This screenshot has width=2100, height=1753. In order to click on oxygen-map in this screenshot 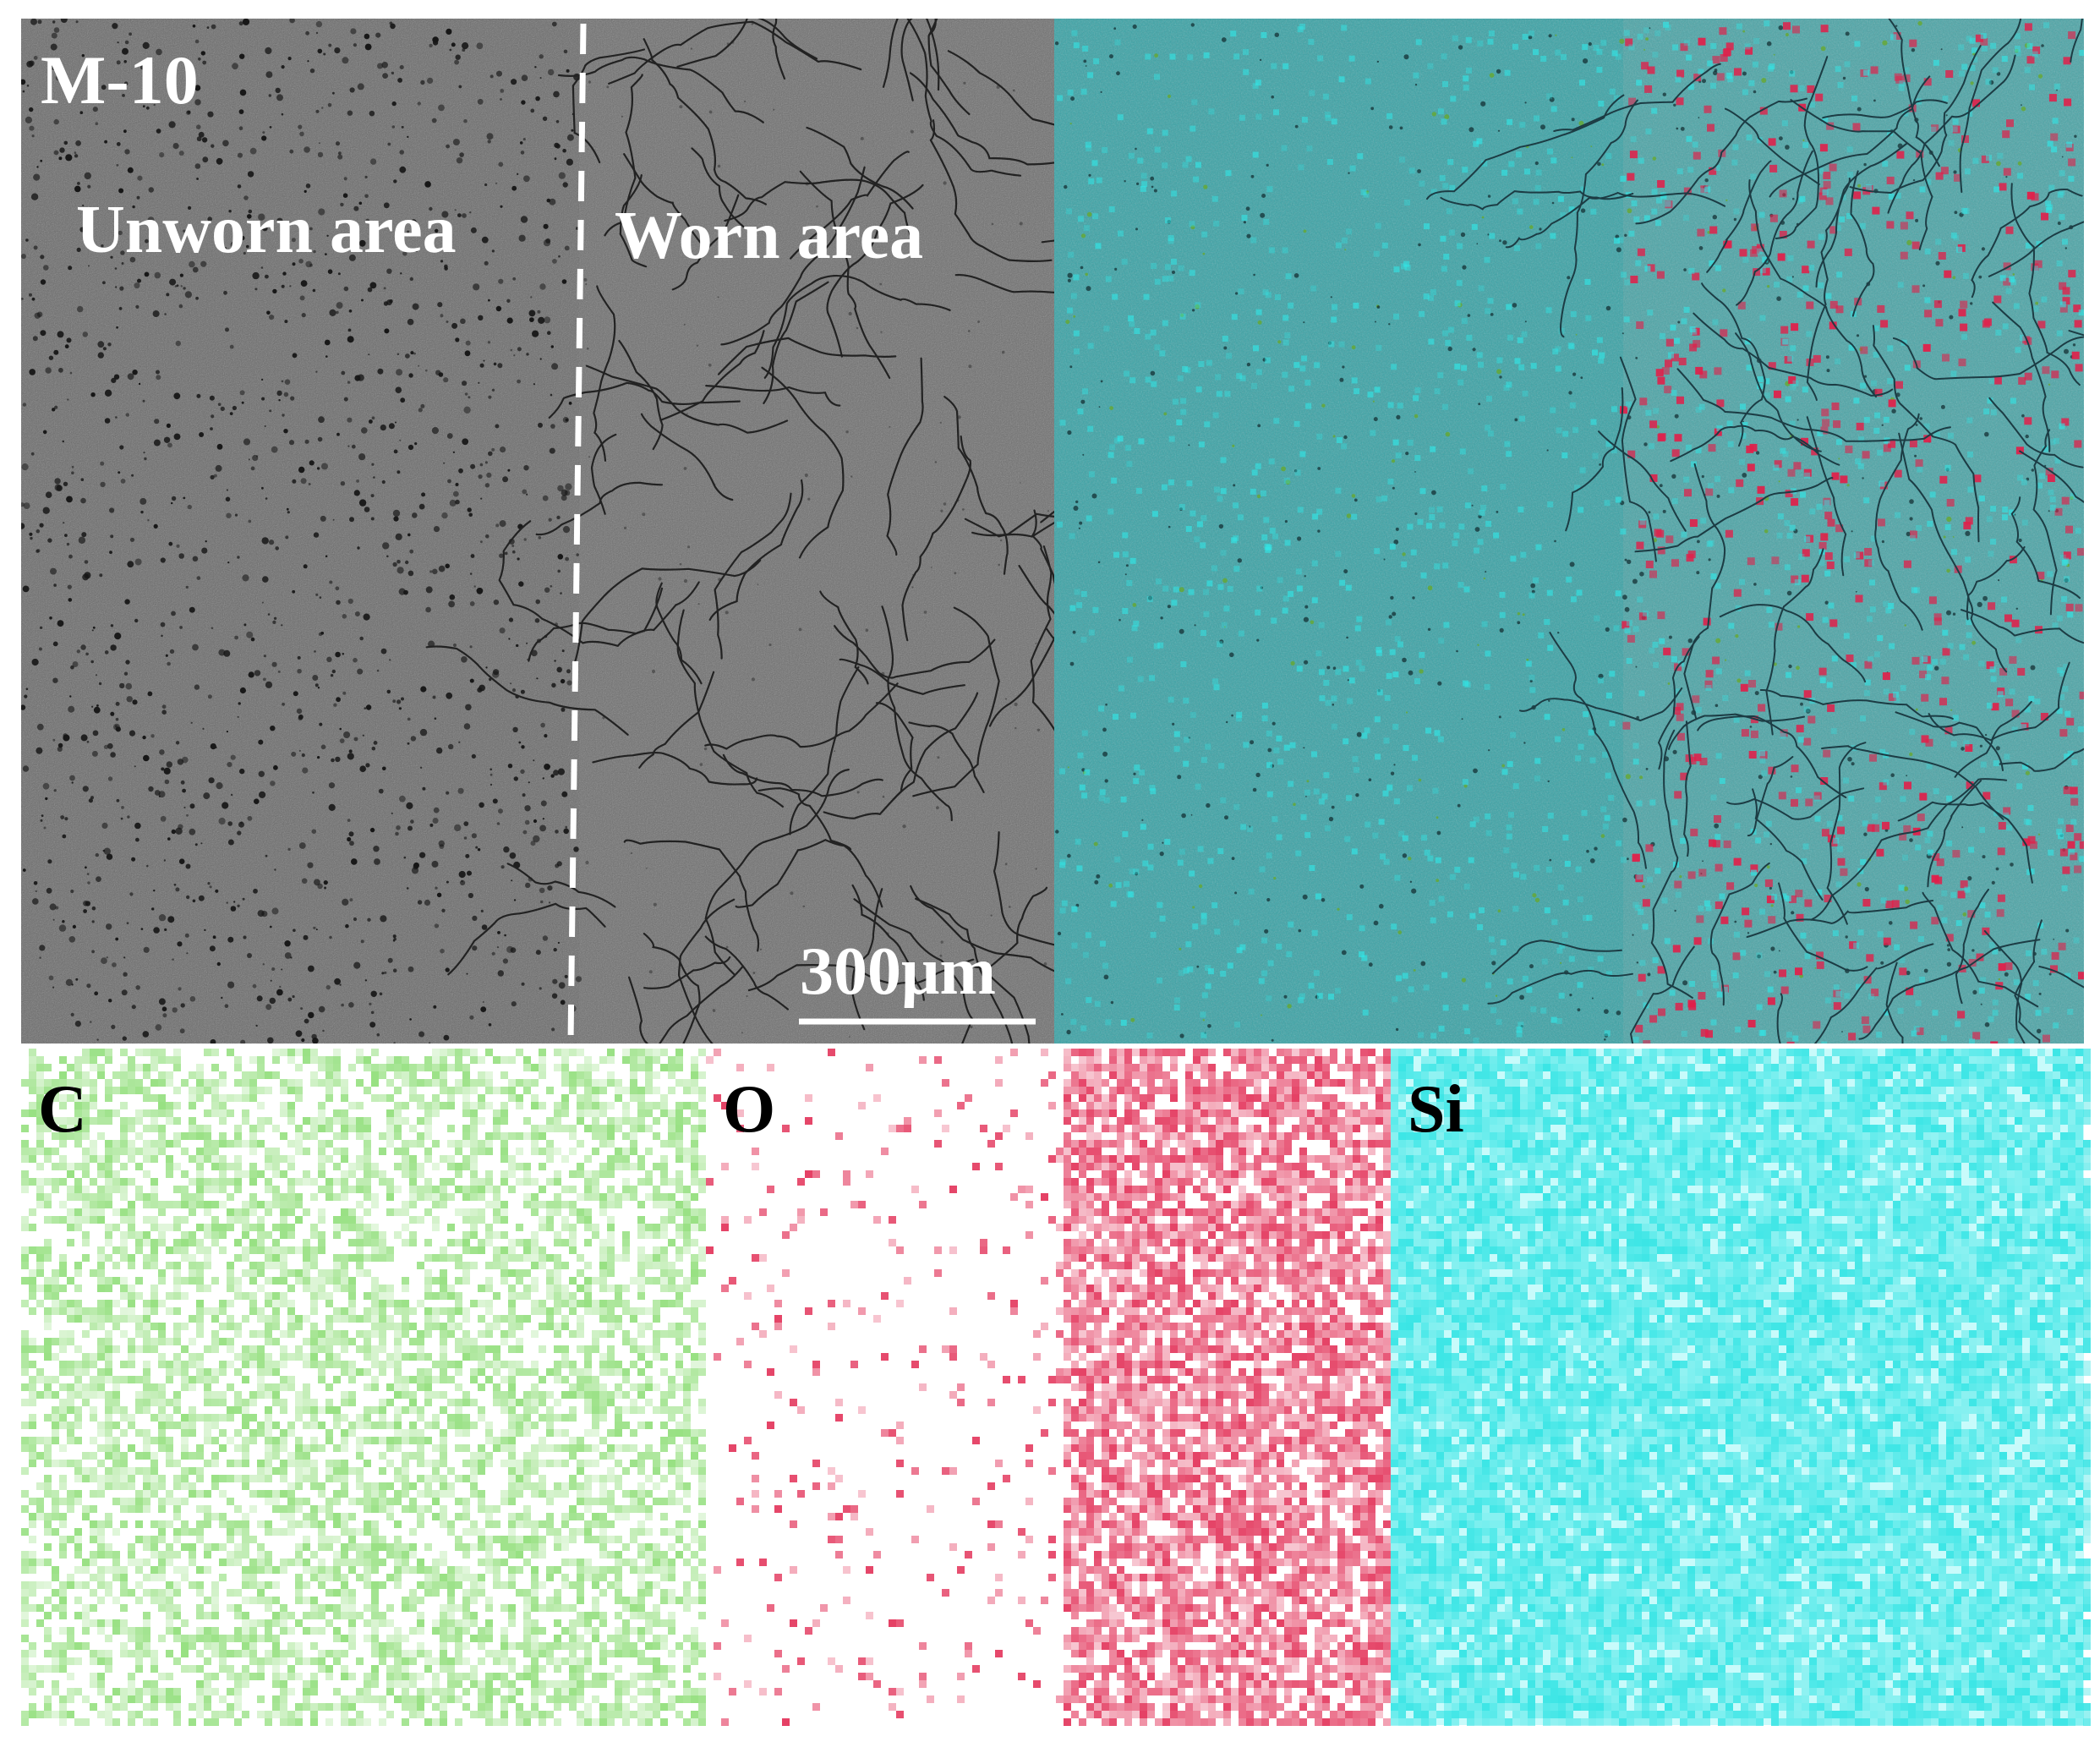, I will do `click(1048, 1387)`.